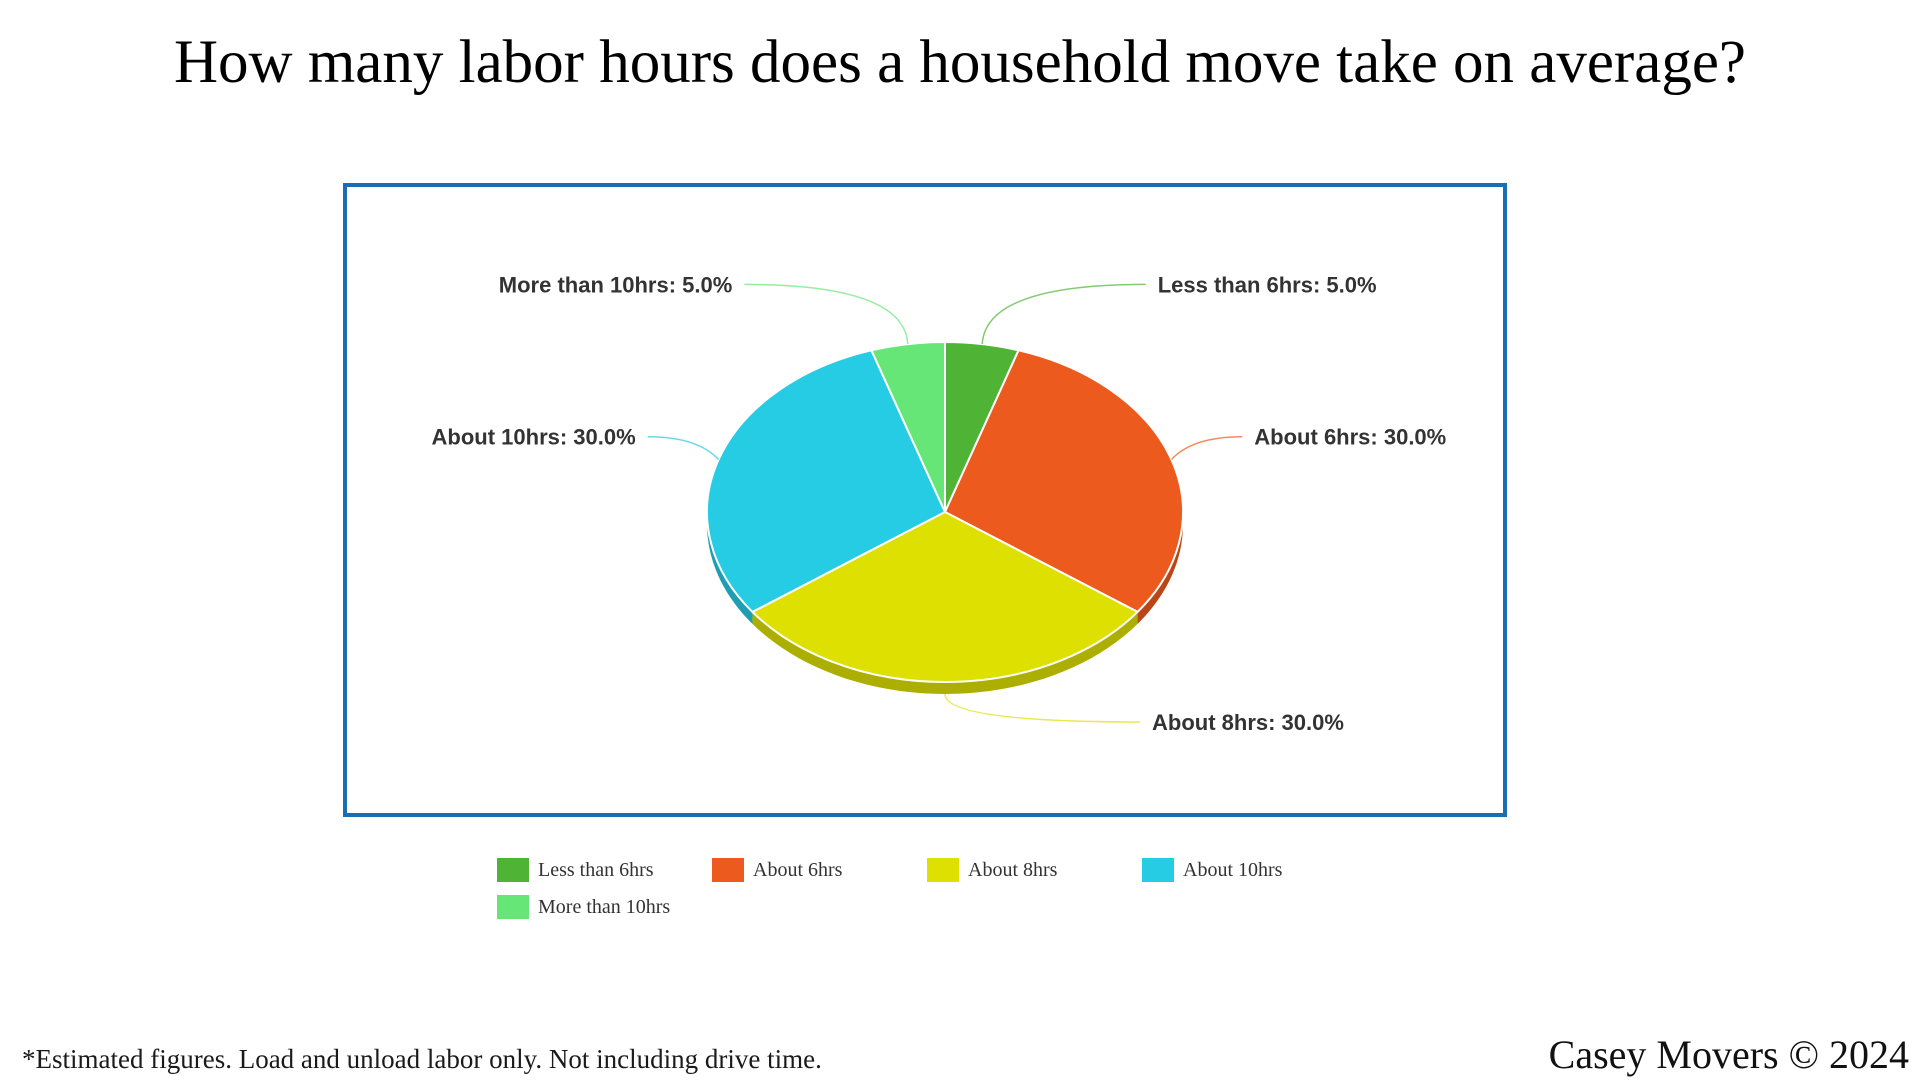 The height and width of the screenshot is (1080, 1920). I want to click on pie-side-about-10hrs, so click(730, 568).